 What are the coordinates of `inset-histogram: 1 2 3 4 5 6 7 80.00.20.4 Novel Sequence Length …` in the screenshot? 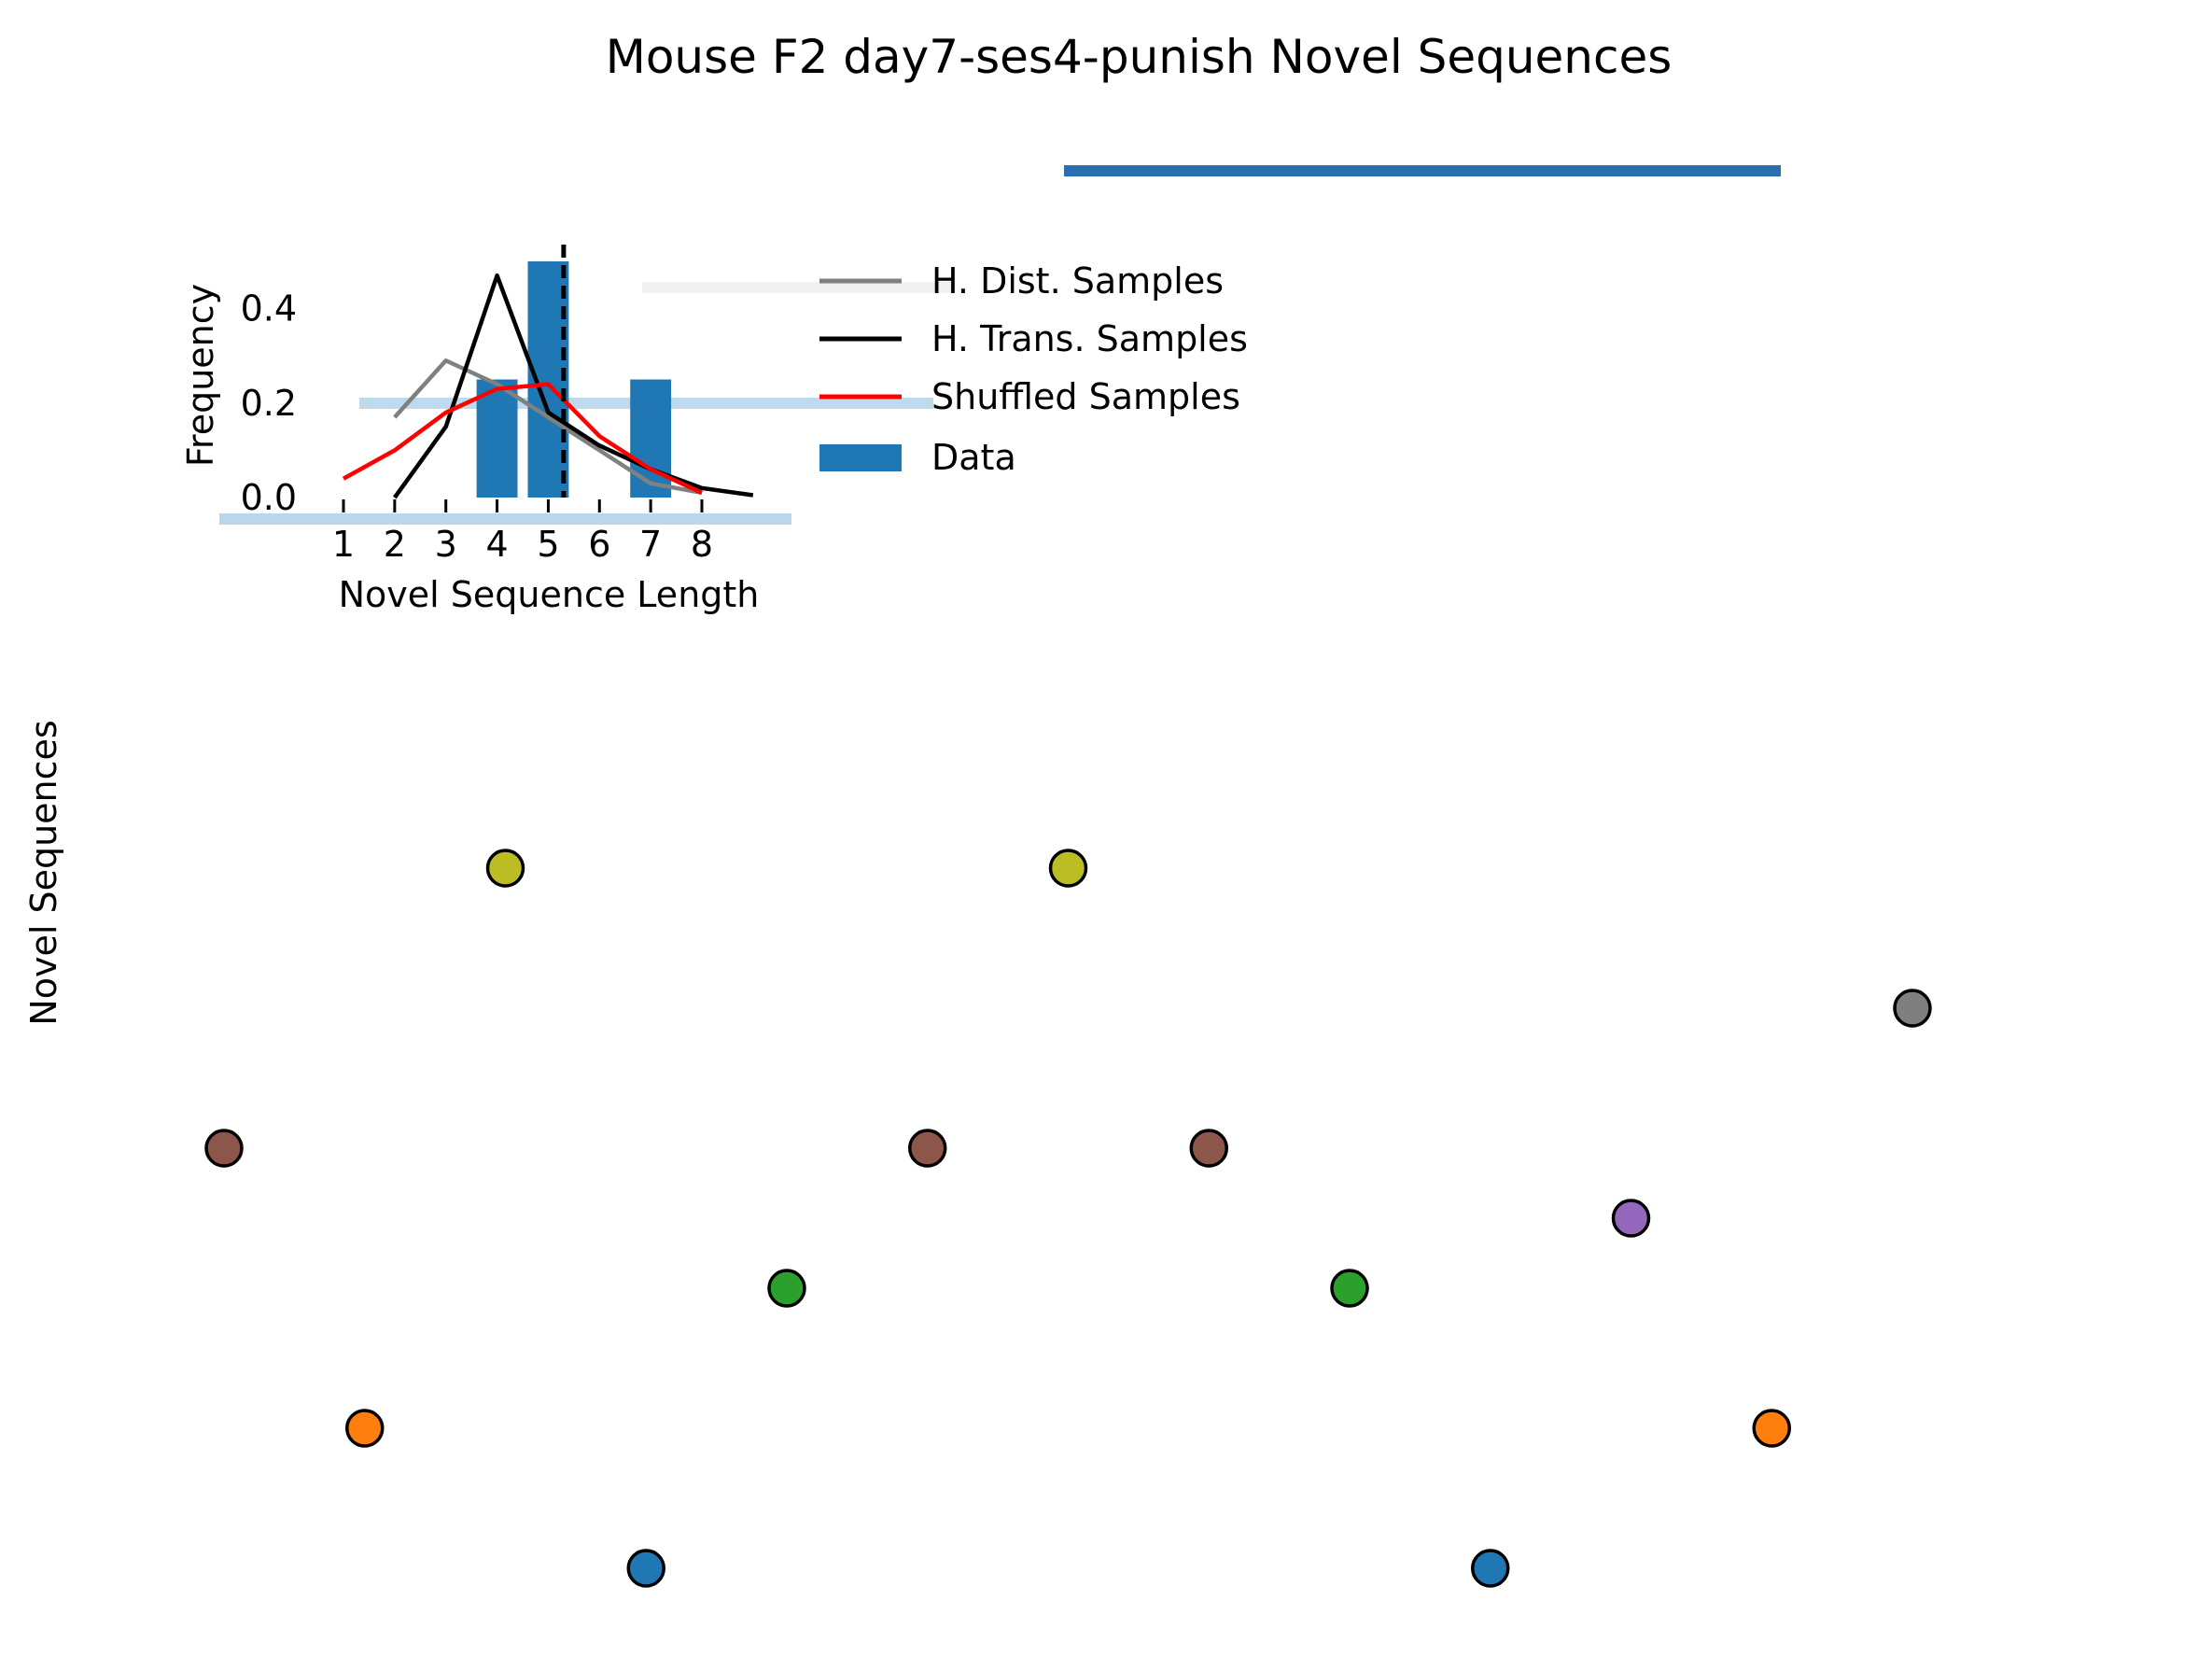 It's located at (714, 430).